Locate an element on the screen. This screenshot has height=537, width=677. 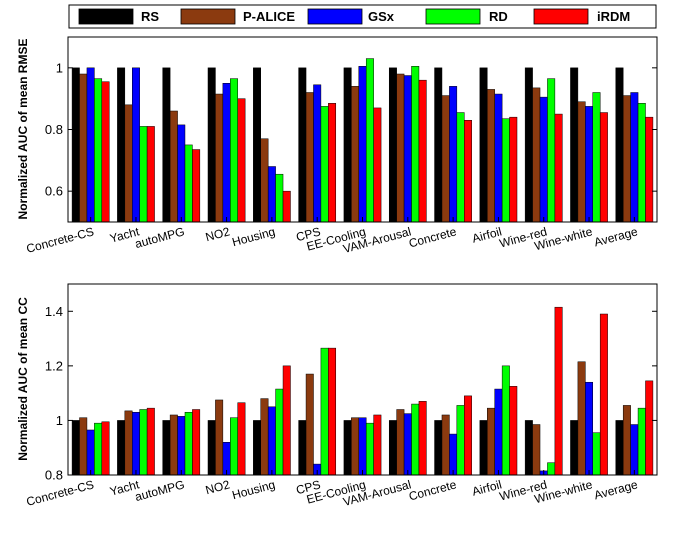
bar-rmse-housing-rs is located at coordinates (257, 145).